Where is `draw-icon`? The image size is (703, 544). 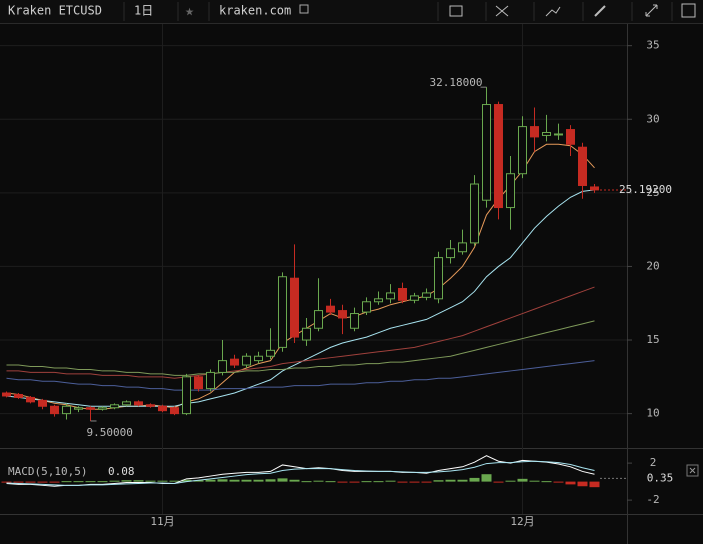 draw-icon is located at coordinates (600, 11).